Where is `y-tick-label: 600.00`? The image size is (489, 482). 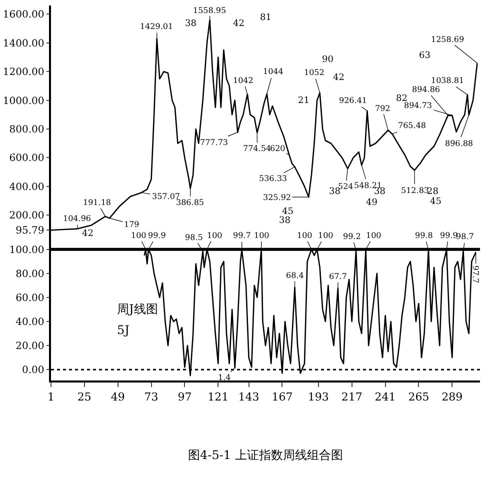 y-tick-label: 600.00 is located at coordinates (26, 158).